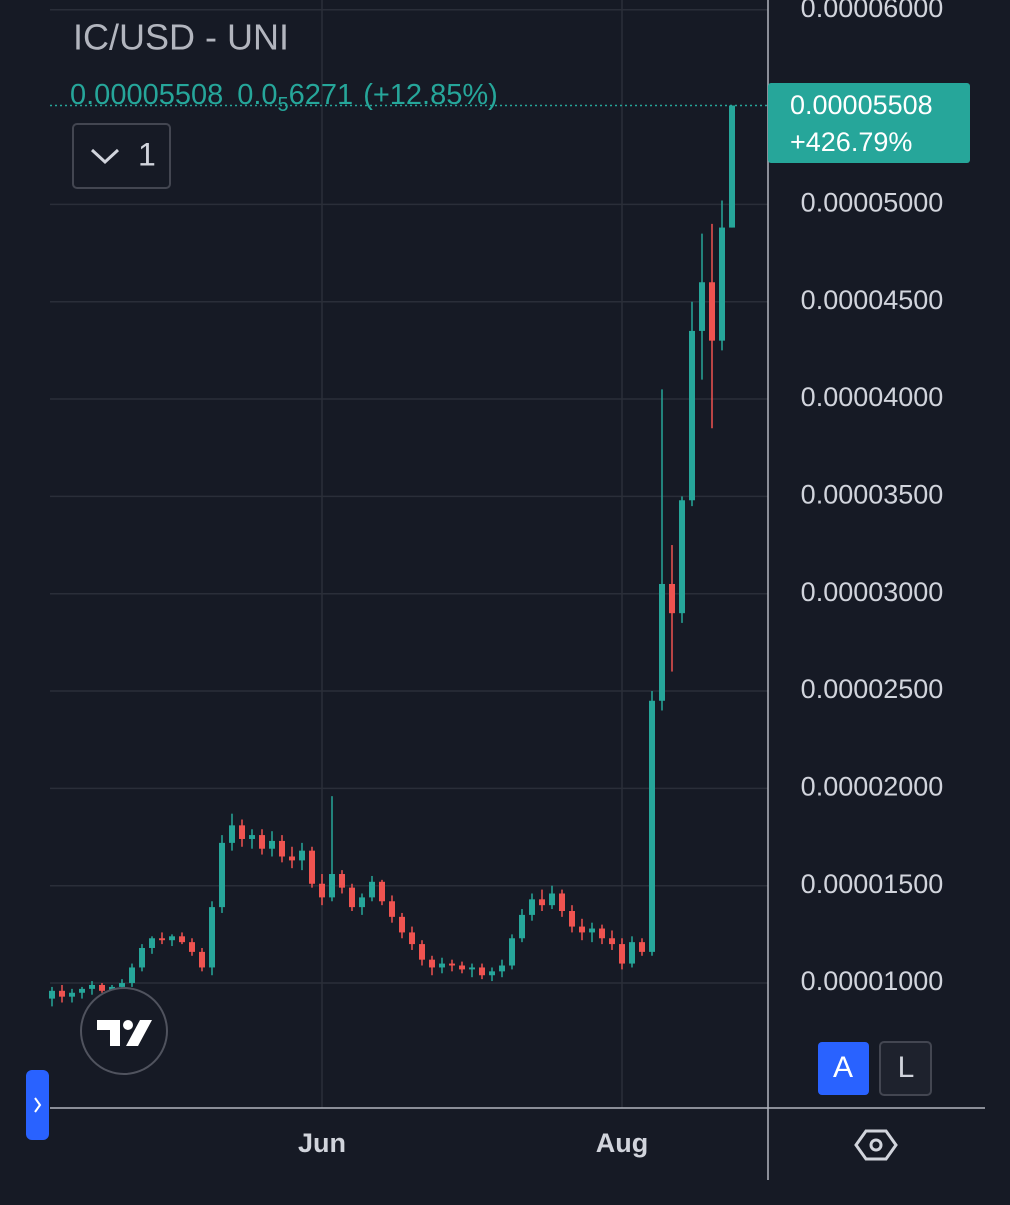  I want to click on x-tick-label: Aug, so click(622, 1143).